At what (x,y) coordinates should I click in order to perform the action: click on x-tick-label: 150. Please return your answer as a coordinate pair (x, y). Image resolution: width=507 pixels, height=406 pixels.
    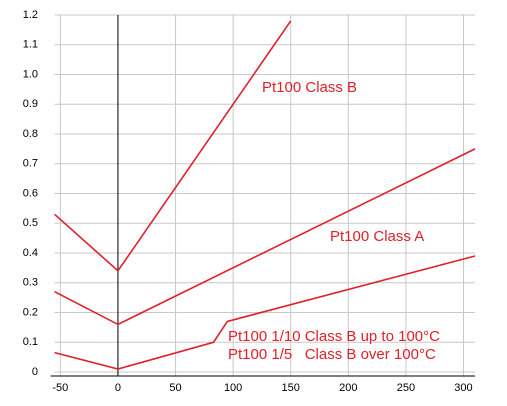
    Looking at the image, I should click on (291, 388).